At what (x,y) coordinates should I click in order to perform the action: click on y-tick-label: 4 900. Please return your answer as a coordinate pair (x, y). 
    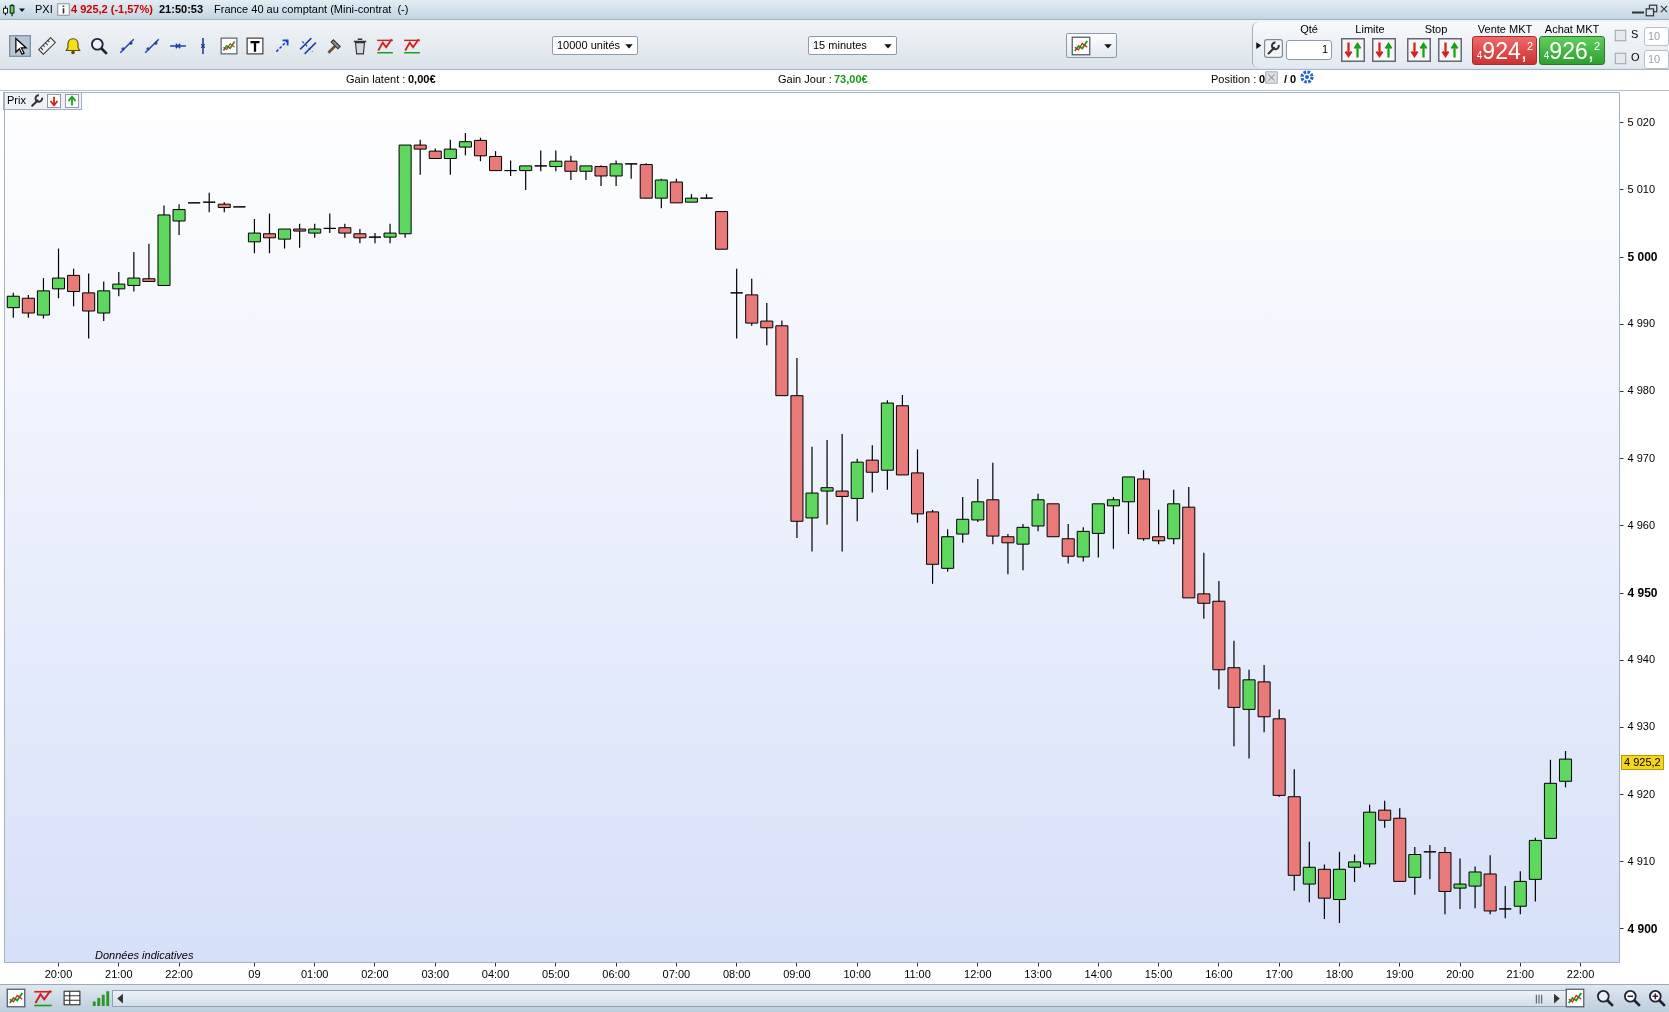
    Looking at the image, I should click on (1642, 928).